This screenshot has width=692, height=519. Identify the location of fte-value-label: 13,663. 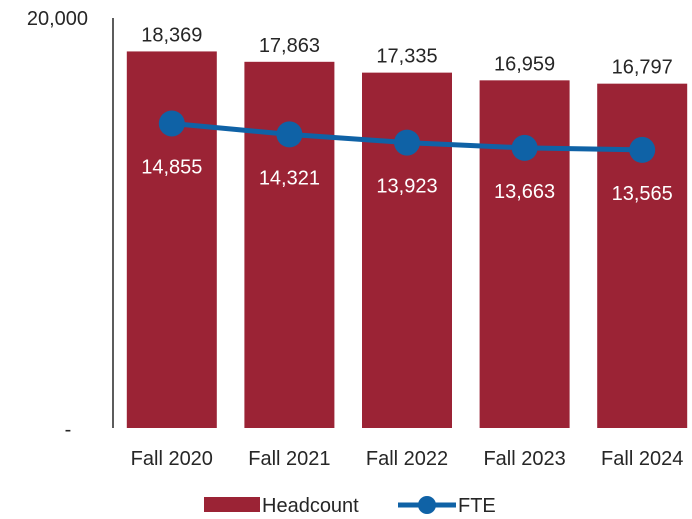
(524, 192).